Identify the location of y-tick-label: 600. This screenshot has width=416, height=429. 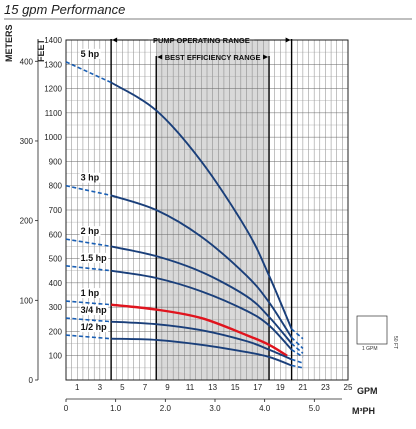
(56, 234).